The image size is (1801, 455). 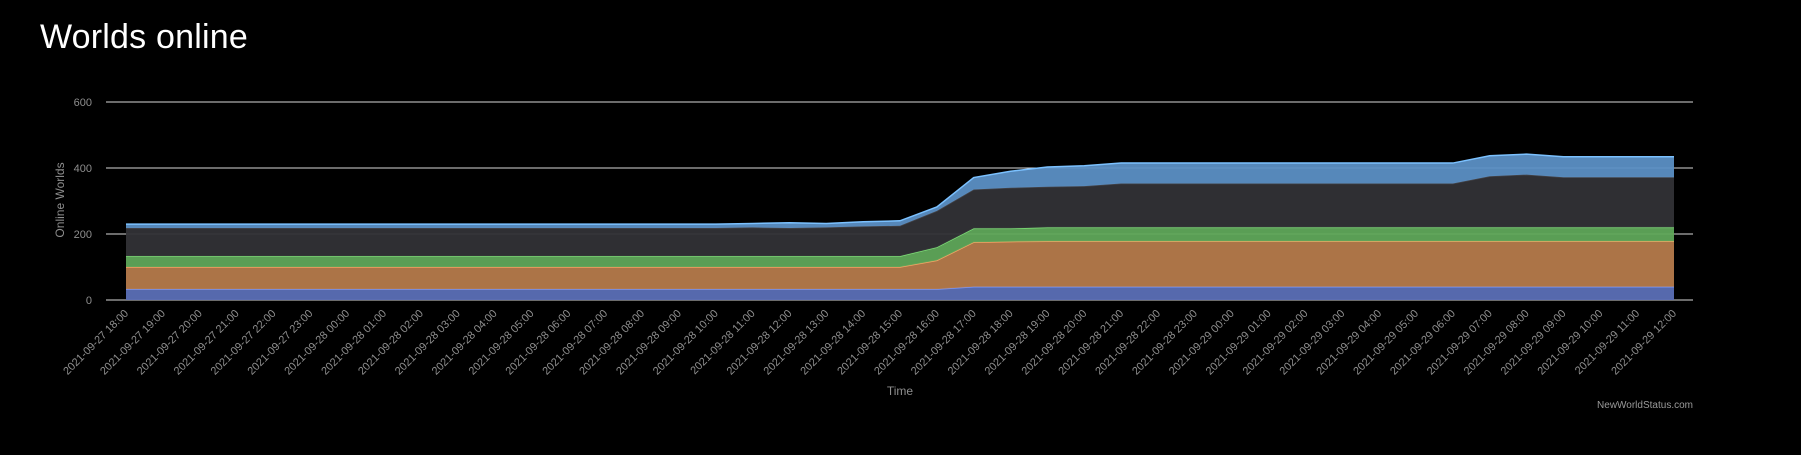 I want to click on y-tick-label: 400, so click(x=83, y=169).